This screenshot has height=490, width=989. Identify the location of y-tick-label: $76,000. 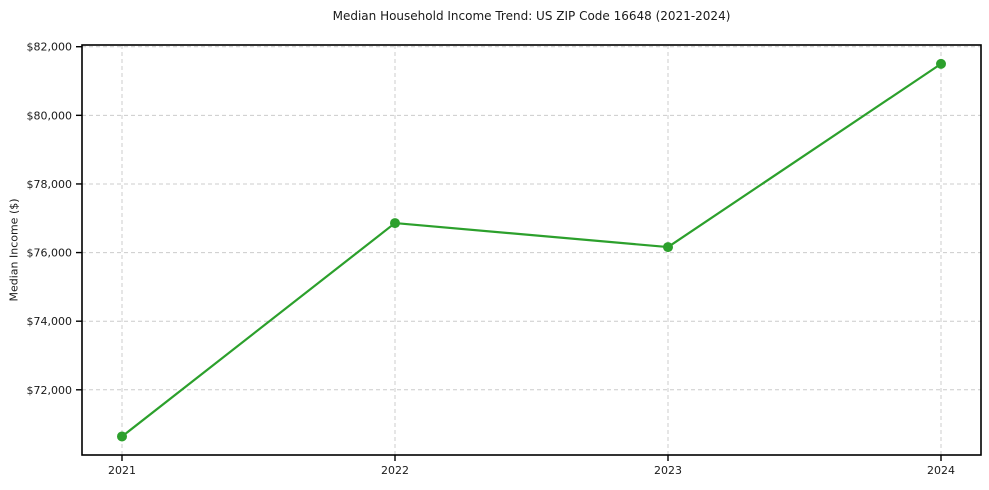
(50, 253).